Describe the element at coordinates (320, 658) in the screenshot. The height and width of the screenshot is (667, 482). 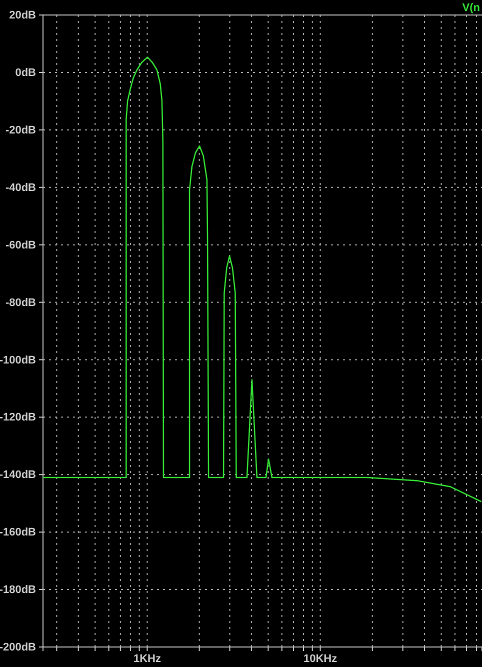
I see `x-tick-label: 10KHz` at that location.